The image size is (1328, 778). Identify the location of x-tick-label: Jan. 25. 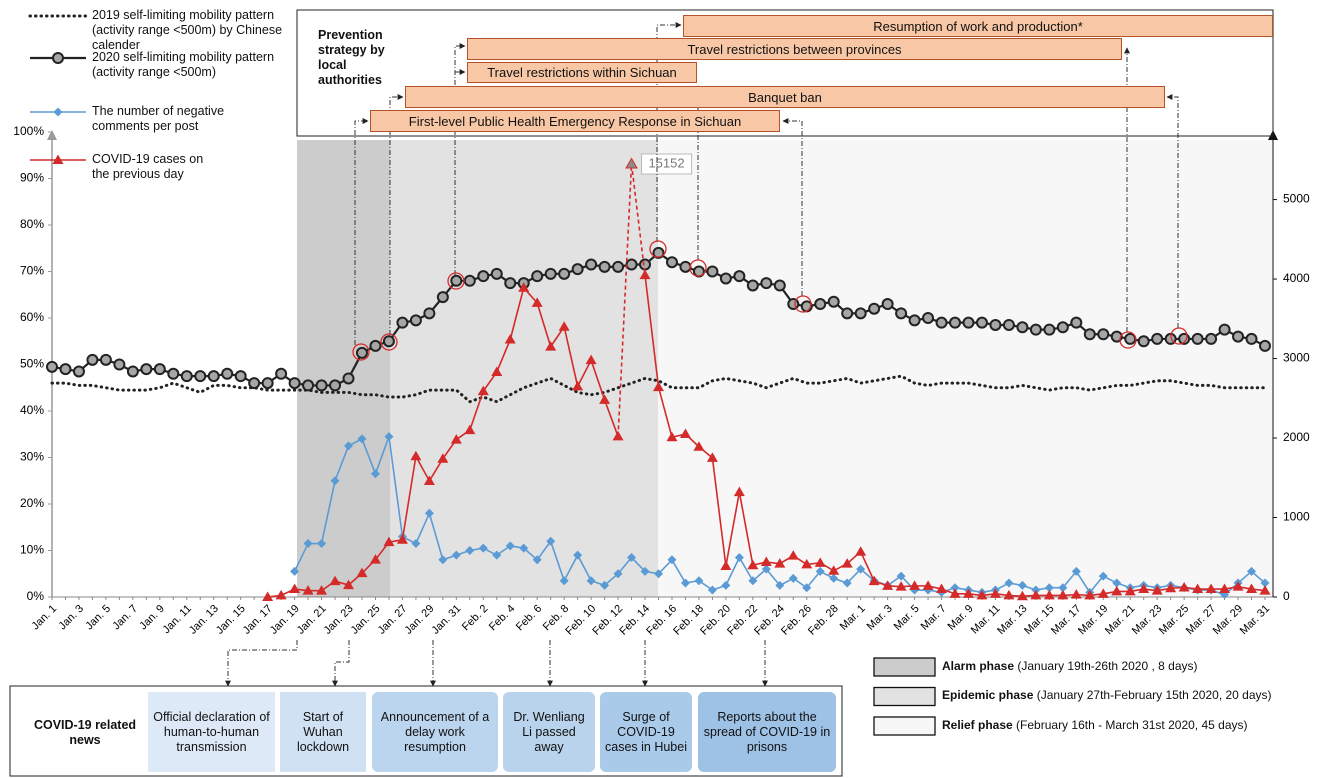
(366, 620).